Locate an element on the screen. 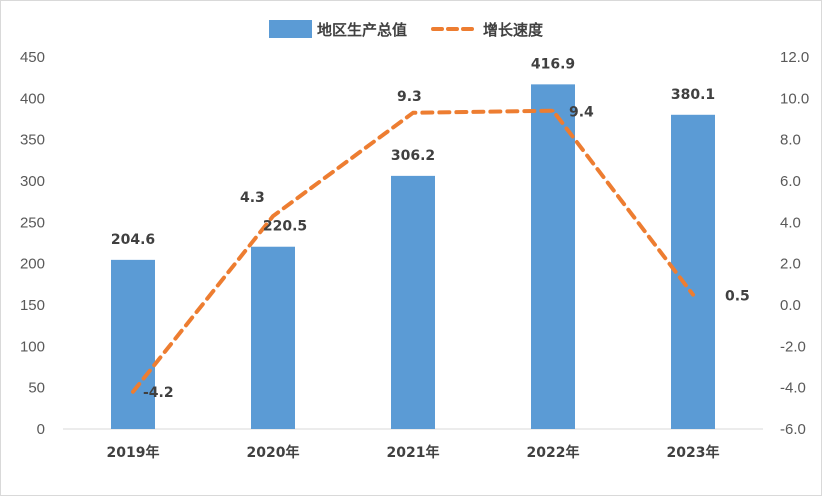 The height and width of the screenshot is (497, 822). y-right-tick-label: 6.0 is located at coordinates (790, 181).